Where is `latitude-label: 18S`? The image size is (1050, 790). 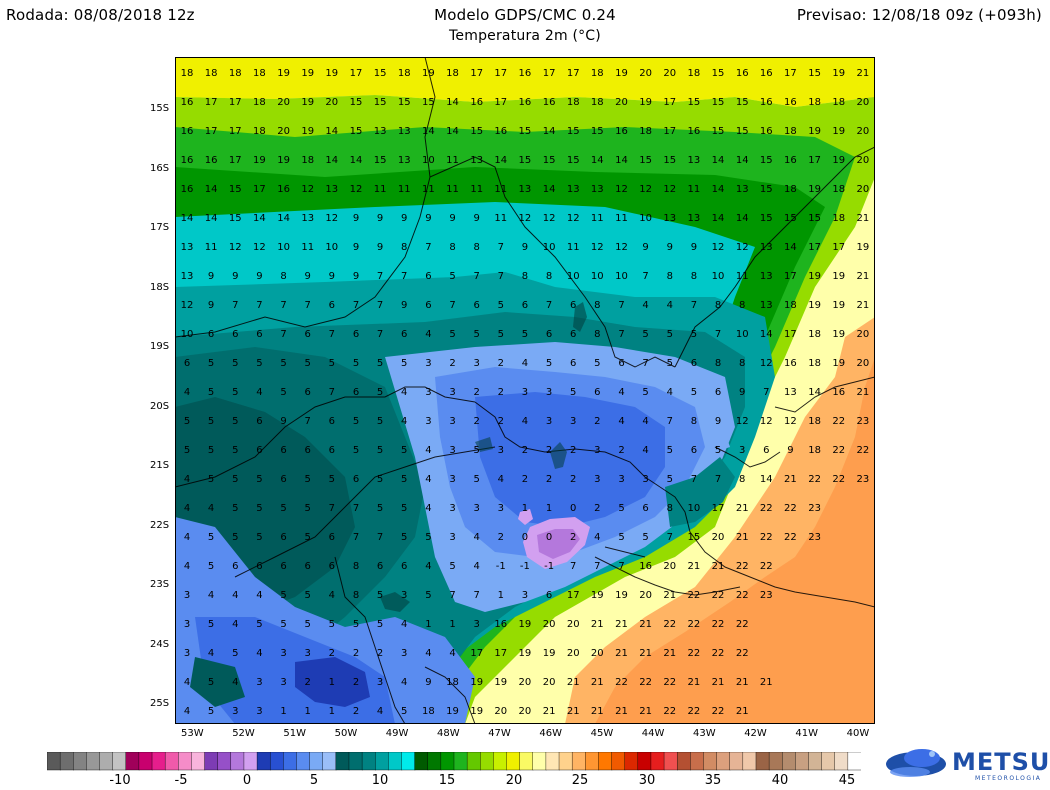 latitude-label: 18S is located at coordinates (160, 287).